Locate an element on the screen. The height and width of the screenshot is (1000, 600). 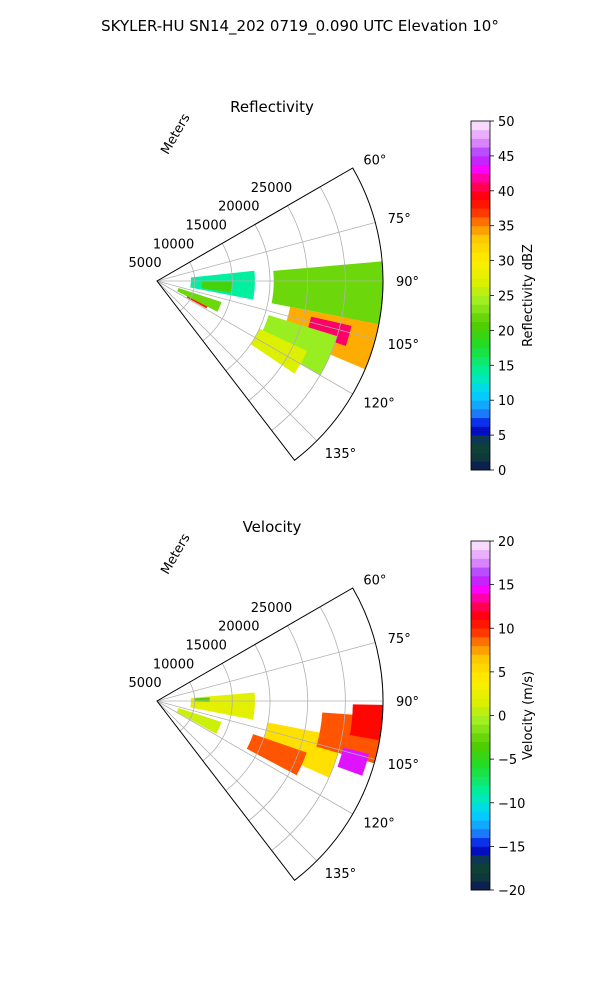
velocity-colorbar-tick-1: −15 is located at coordinates (511, 847).